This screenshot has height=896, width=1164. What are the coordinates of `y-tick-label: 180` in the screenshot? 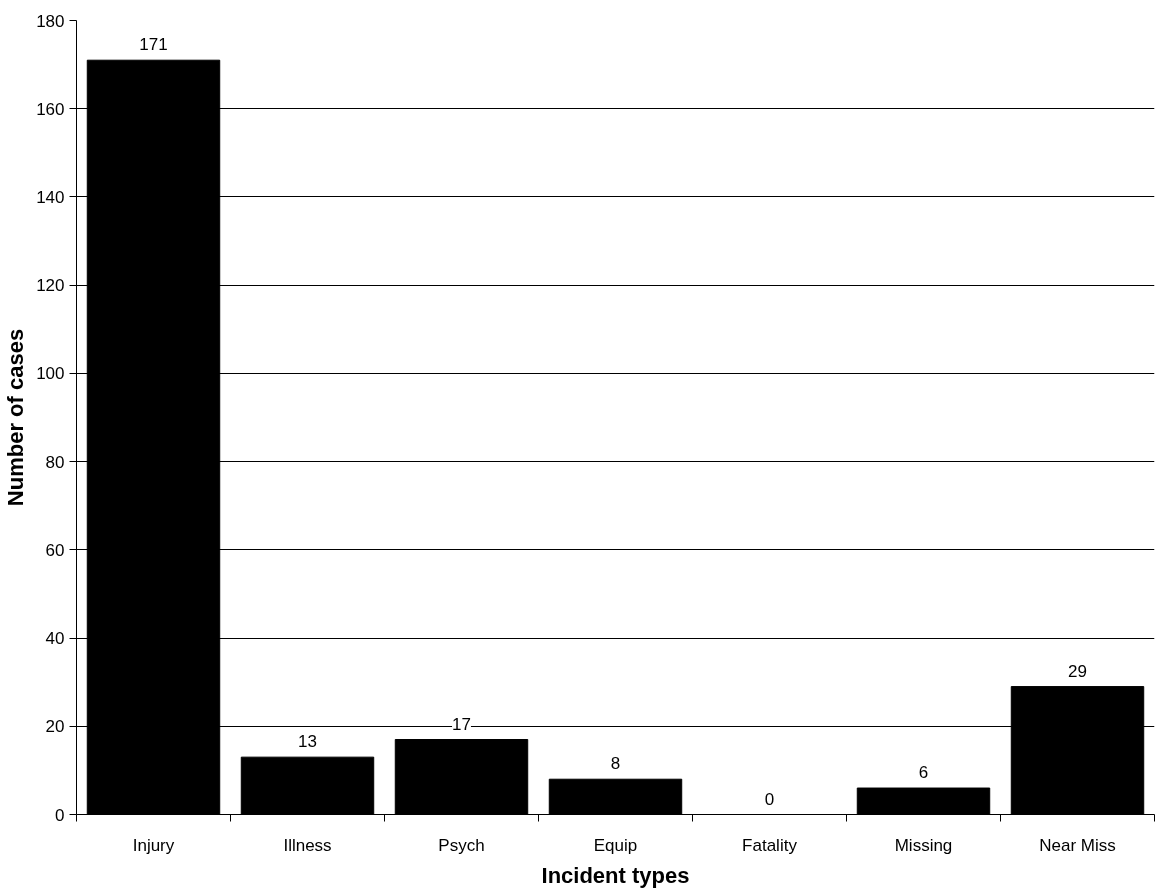 It's located at (50, 21).